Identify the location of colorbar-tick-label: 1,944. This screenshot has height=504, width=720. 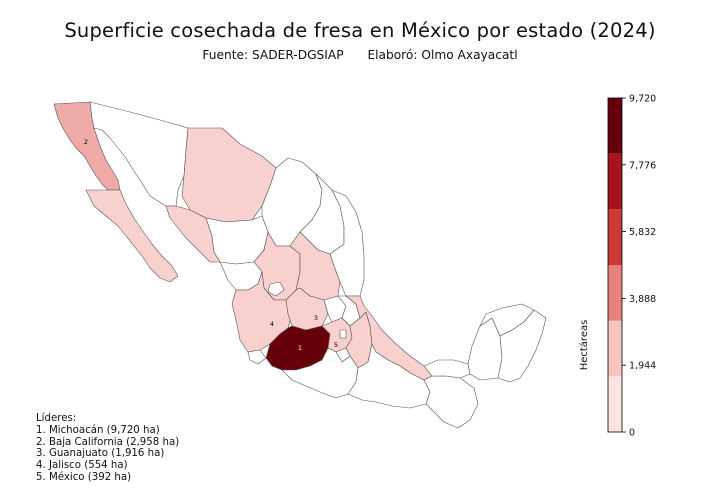
(642, 366).